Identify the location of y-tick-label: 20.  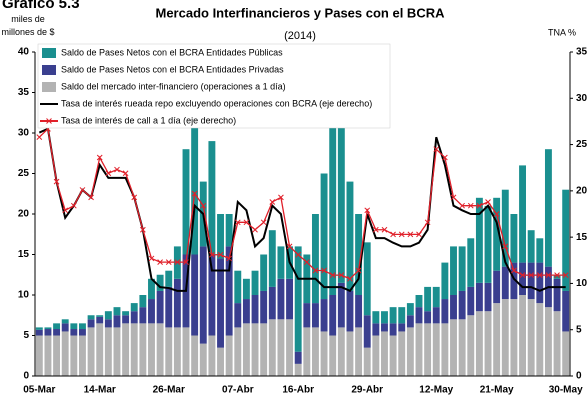
(24, 214).